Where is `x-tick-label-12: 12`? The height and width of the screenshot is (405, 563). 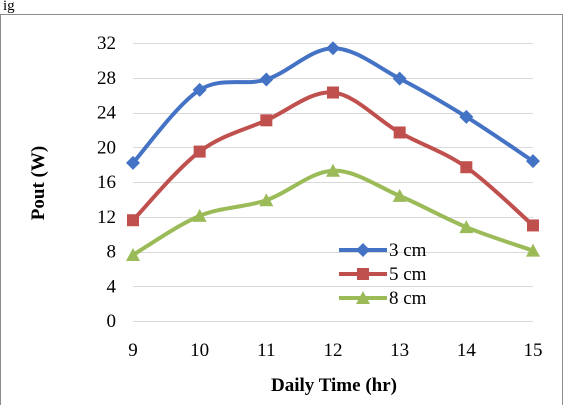 x-tick-label-12: 12 is located at coordinates (333, 350).